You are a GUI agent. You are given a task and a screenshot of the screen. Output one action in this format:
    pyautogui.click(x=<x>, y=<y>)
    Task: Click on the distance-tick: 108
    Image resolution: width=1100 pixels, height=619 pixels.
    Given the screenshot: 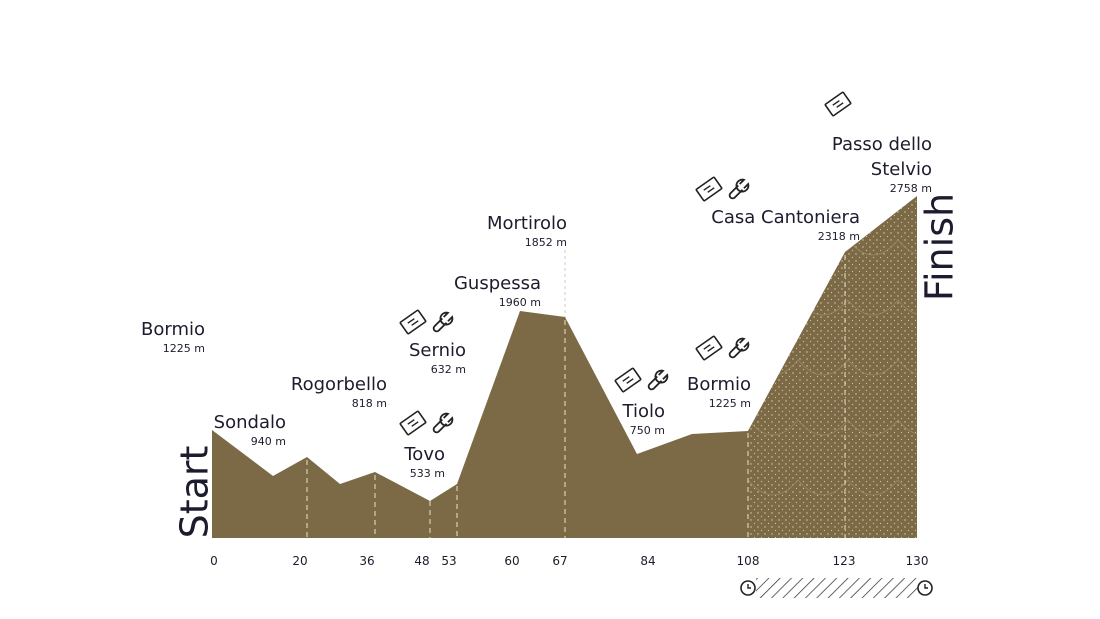 What is the action you would take?
    pyautogui.click(x=748, y=561)
    